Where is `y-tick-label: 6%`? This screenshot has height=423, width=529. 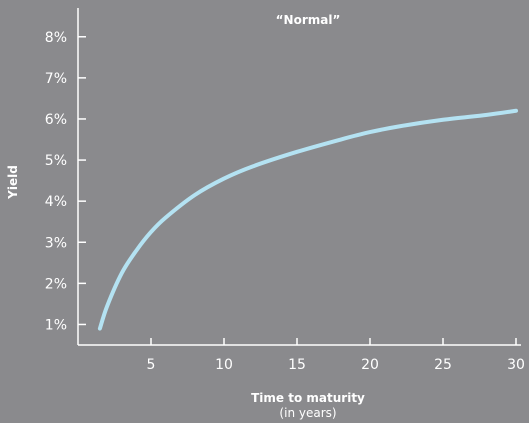
y-tick-label: 6% is located at coordinates (56, 120).